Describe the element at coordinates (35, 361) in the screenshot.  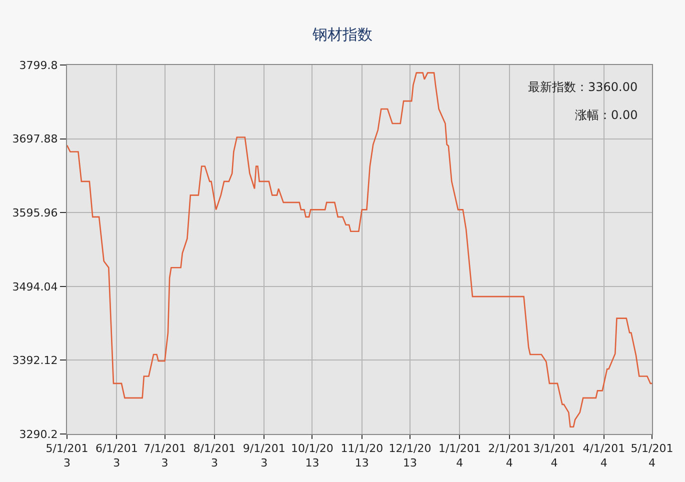
I see `y-tick-label: 3392.12` at that location.